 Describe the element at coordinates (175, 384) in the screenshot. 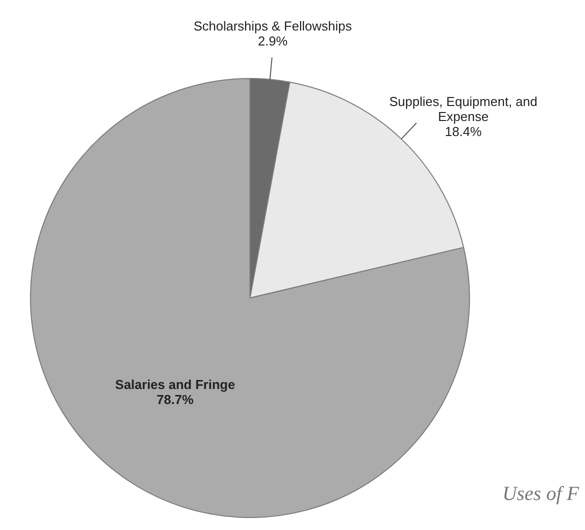

I see `slice-label: Salaries and Fringe` at that location.